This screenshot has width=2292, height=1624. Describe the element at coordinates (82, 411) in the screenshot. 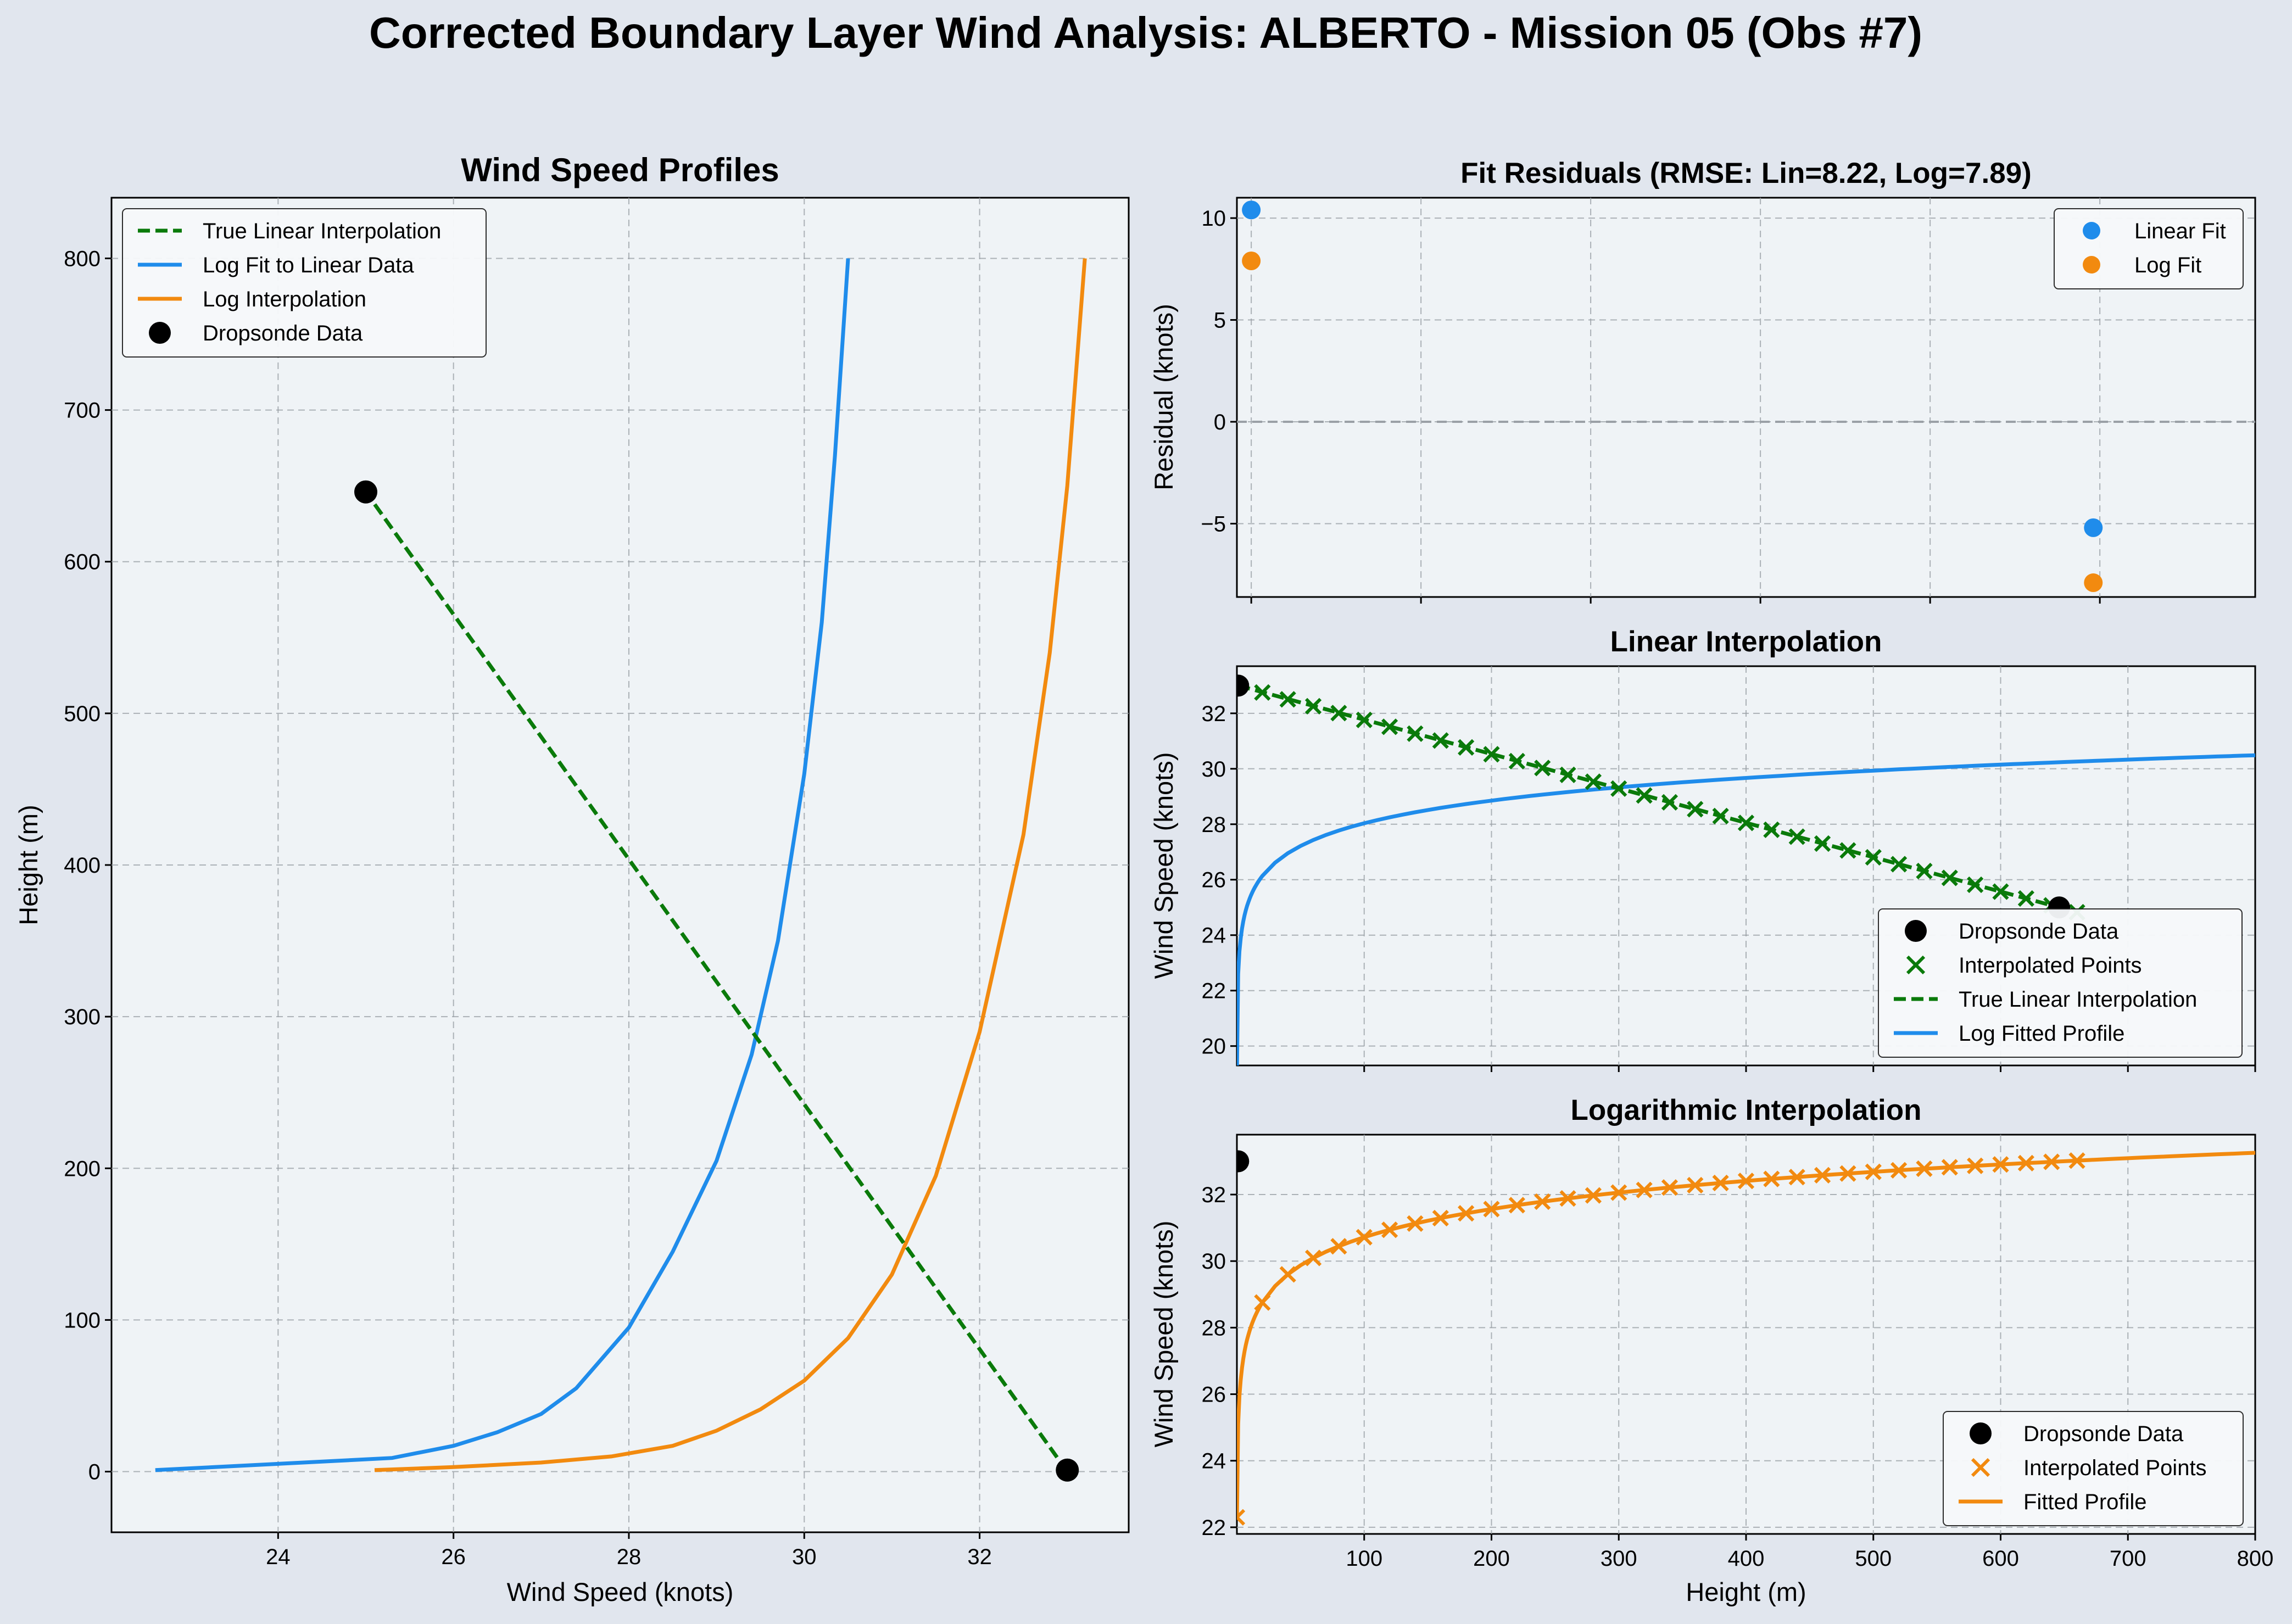

I see `y-tick-label: 700` at that location.